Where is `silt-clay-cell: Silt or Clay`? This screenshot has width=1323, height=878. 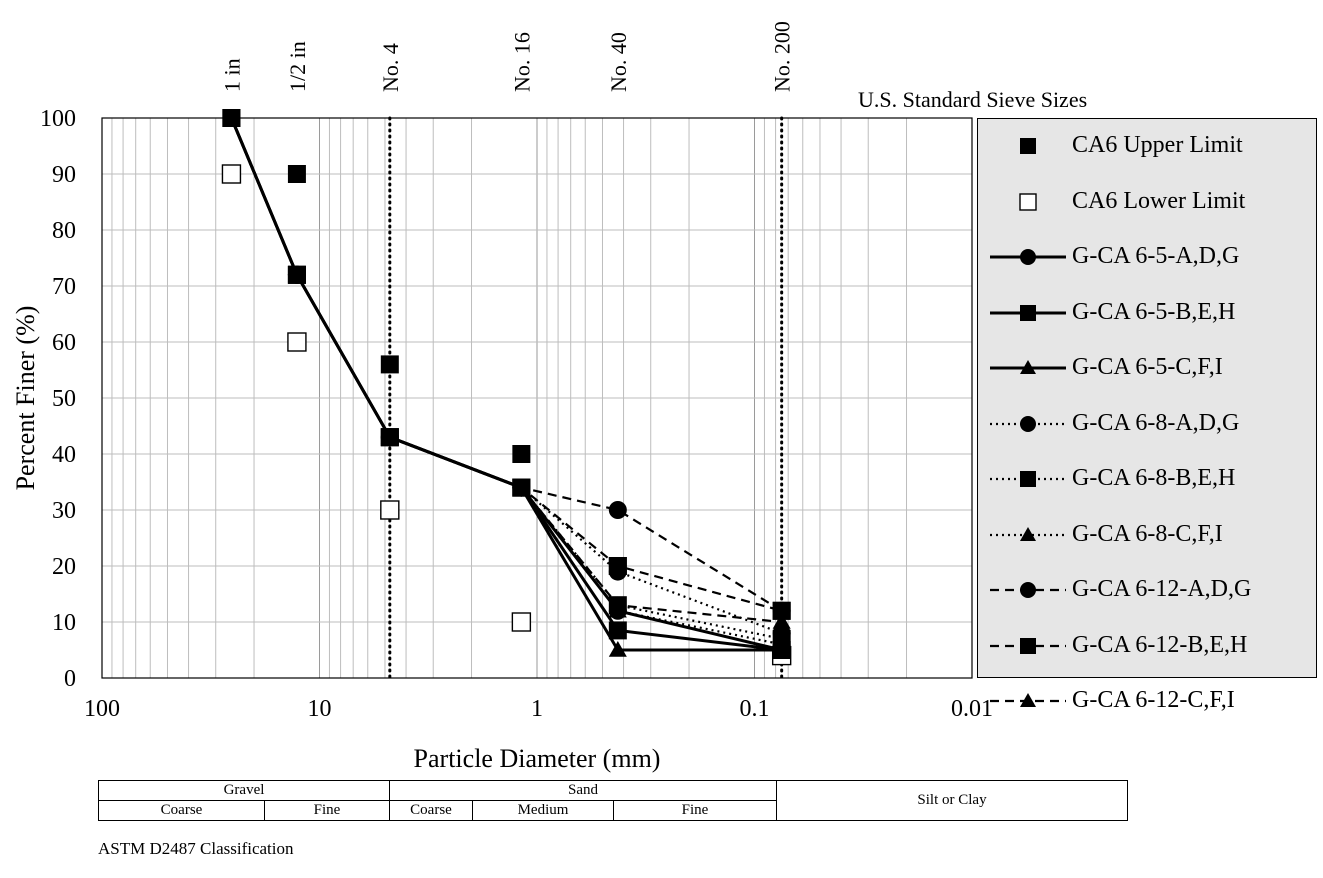 silt-clay-cell: Silt or Clay is located at coordinates (952, 800).